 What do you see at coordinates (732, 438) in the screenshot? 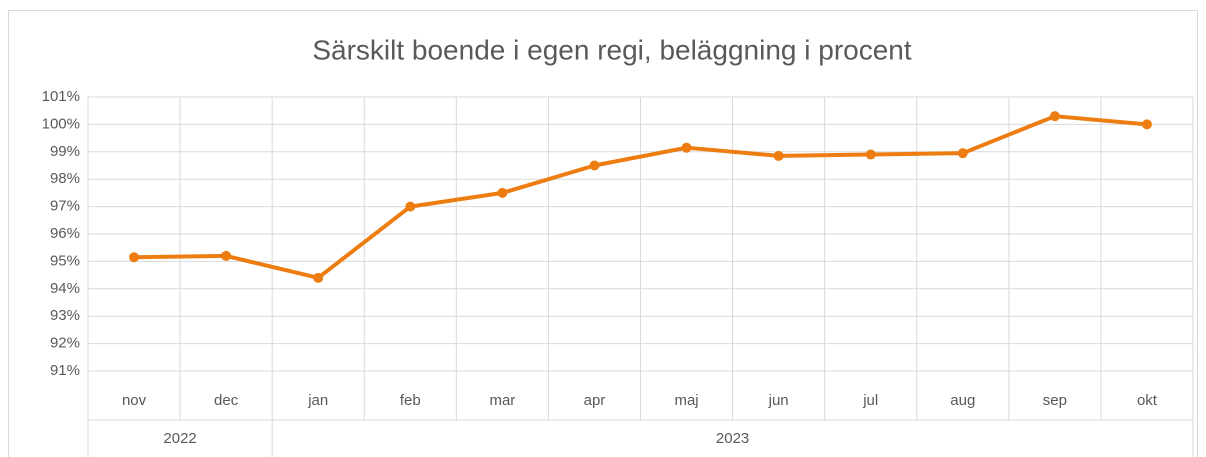
I see `x-group-label: 2023` at bounding box center [732, 438].